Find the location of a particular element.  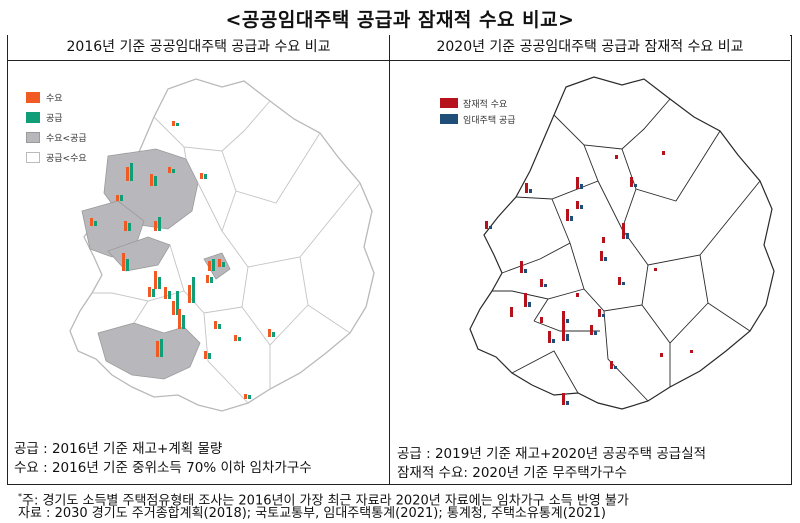

shaded-region-east is located at coordinates (217, 266).